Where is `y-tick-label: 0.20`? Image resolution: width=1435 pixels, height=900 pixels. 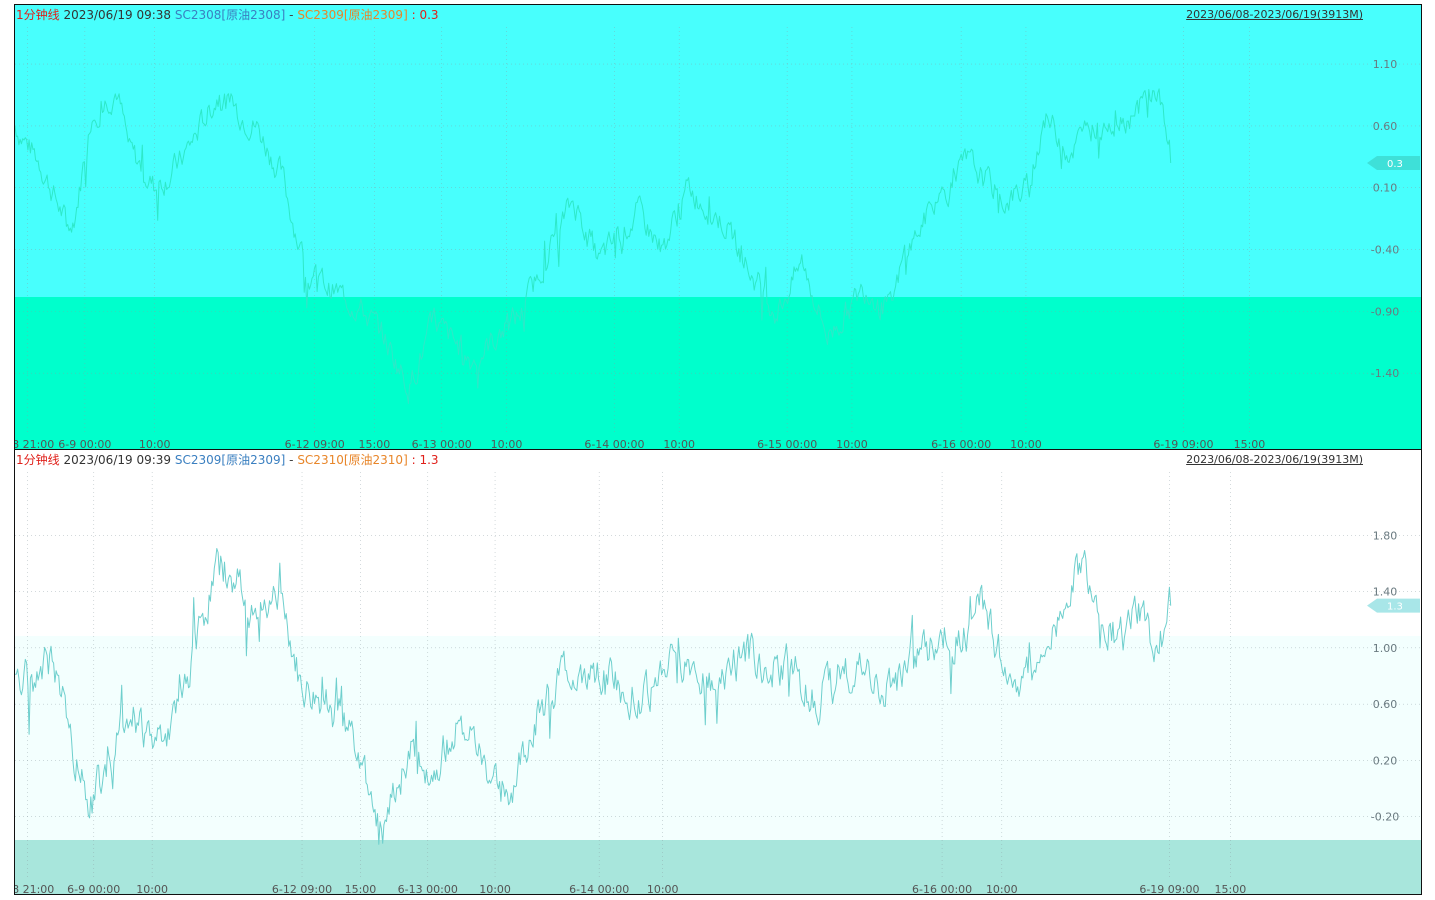 y-tick-label: 0.20 is located at coordinates (1385, 760).